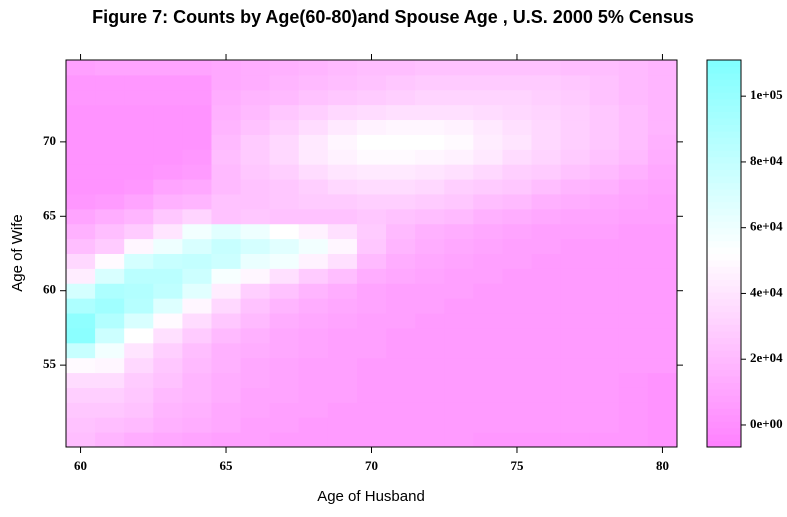 The height and width of the screenshot is (517, 787). I want to click on colorbar-frame, so click(724, 253).